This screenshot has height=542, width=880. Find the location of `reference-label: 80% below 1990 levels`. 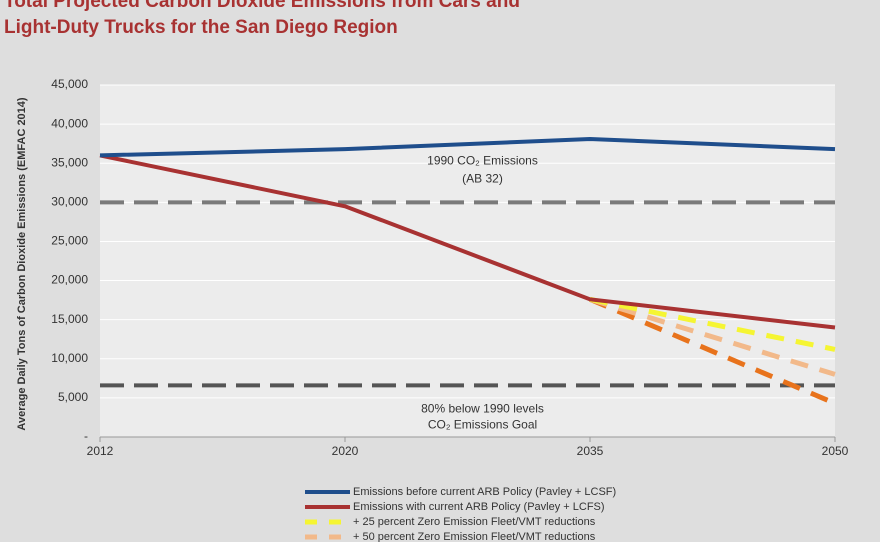

reference-label: 80% below 1990 levels is located at coordinates (482, 409).